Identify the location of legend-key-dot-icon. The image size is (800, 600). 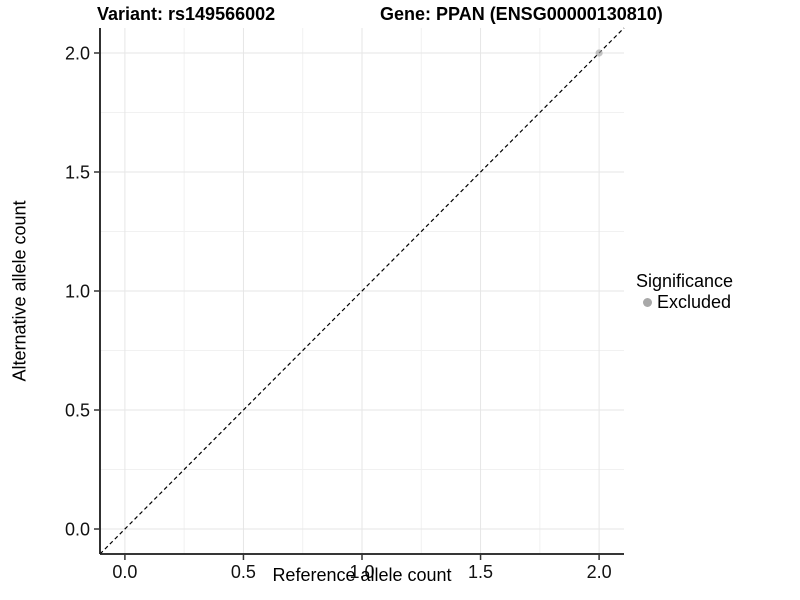
(647, 302).